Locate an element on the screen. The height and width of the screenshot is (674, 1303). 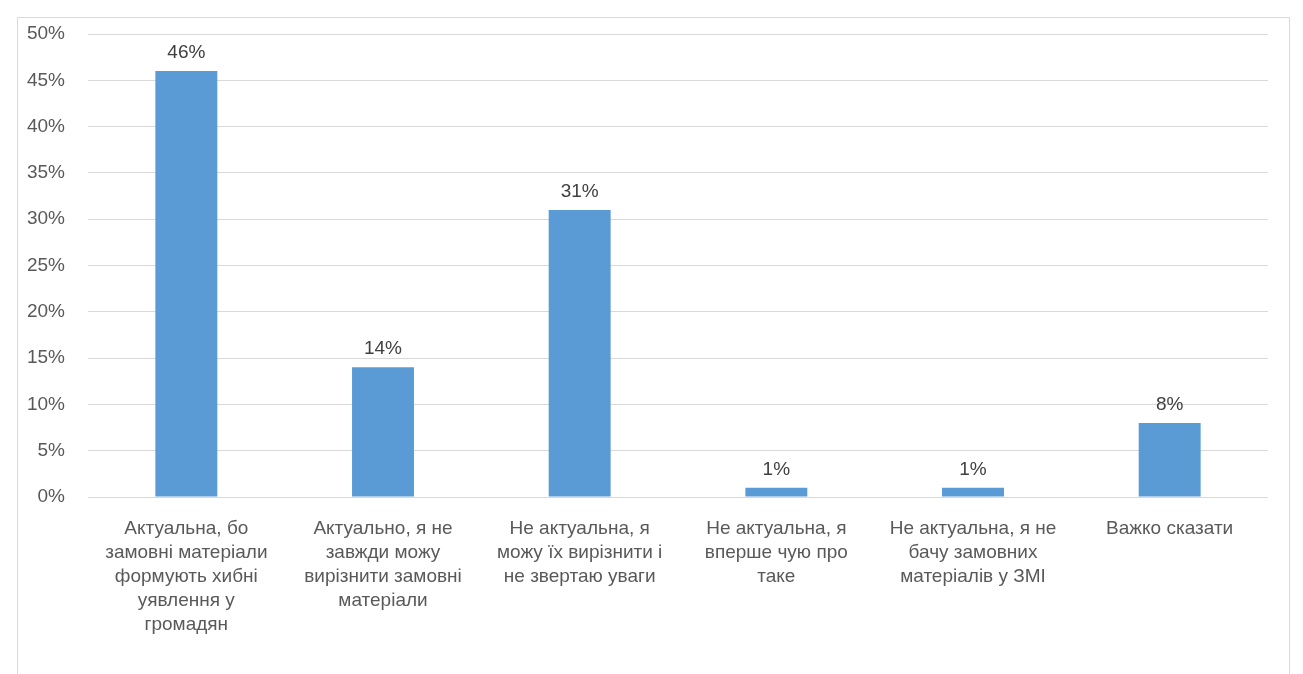
y-tick-label: 20% is located at coordinates (46, 311).